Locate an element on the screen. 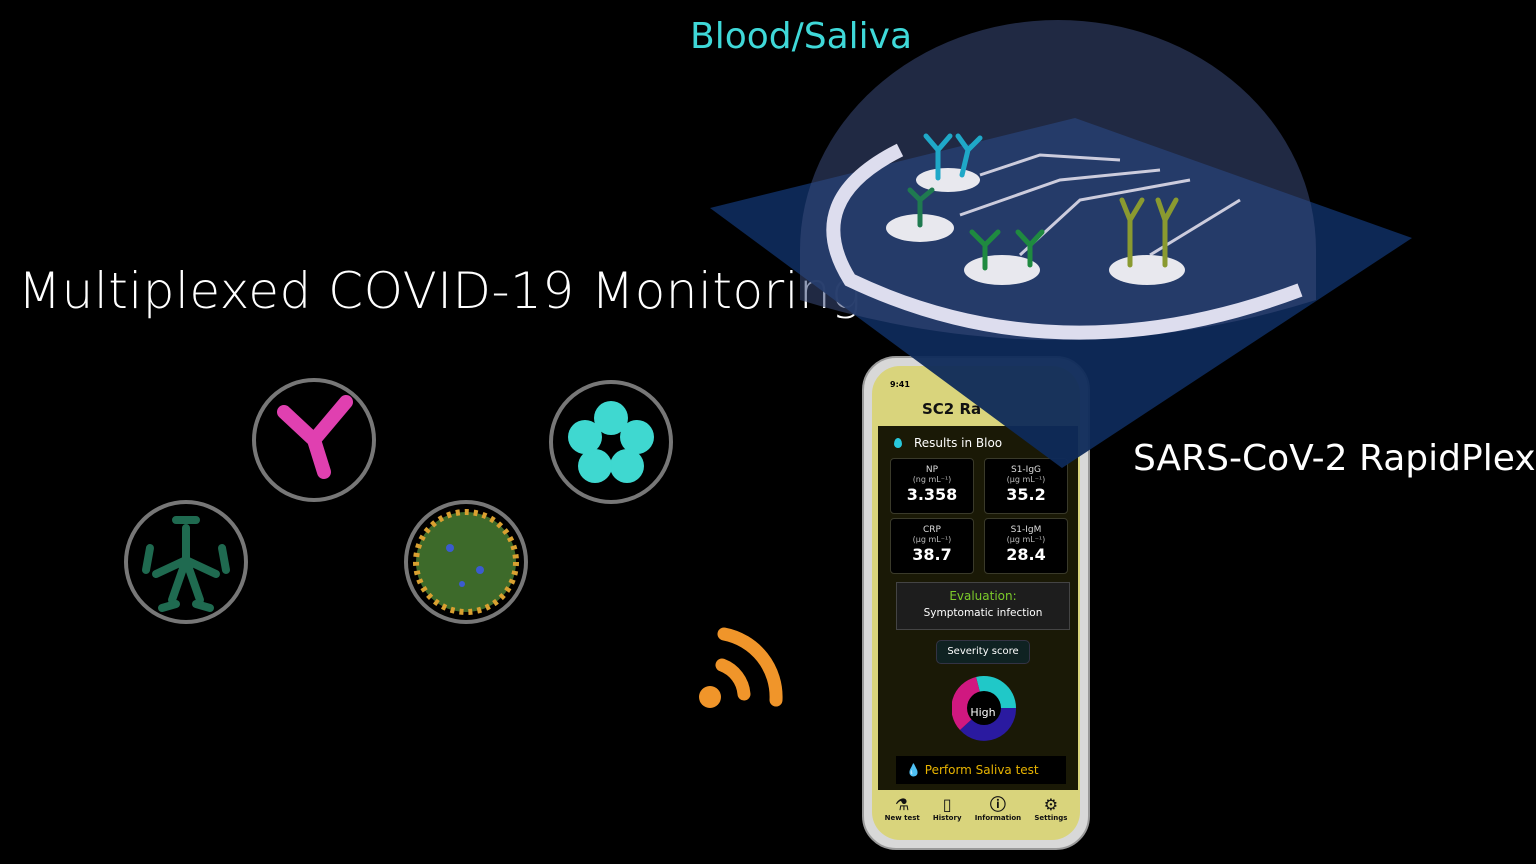  info-icon: ⓘ is located at coordinates (997, 804).